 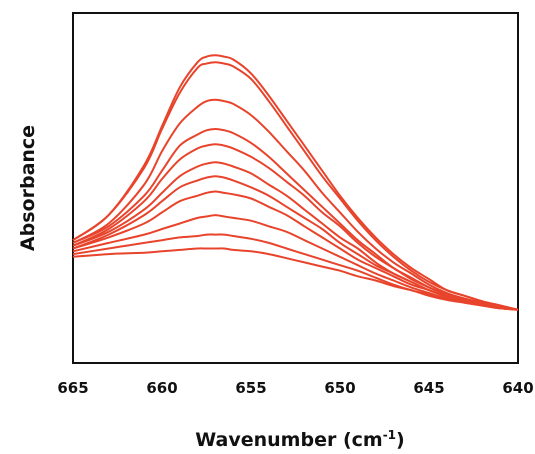 I want to click on x-axis-label-close: ), so click(x=400, y=440).